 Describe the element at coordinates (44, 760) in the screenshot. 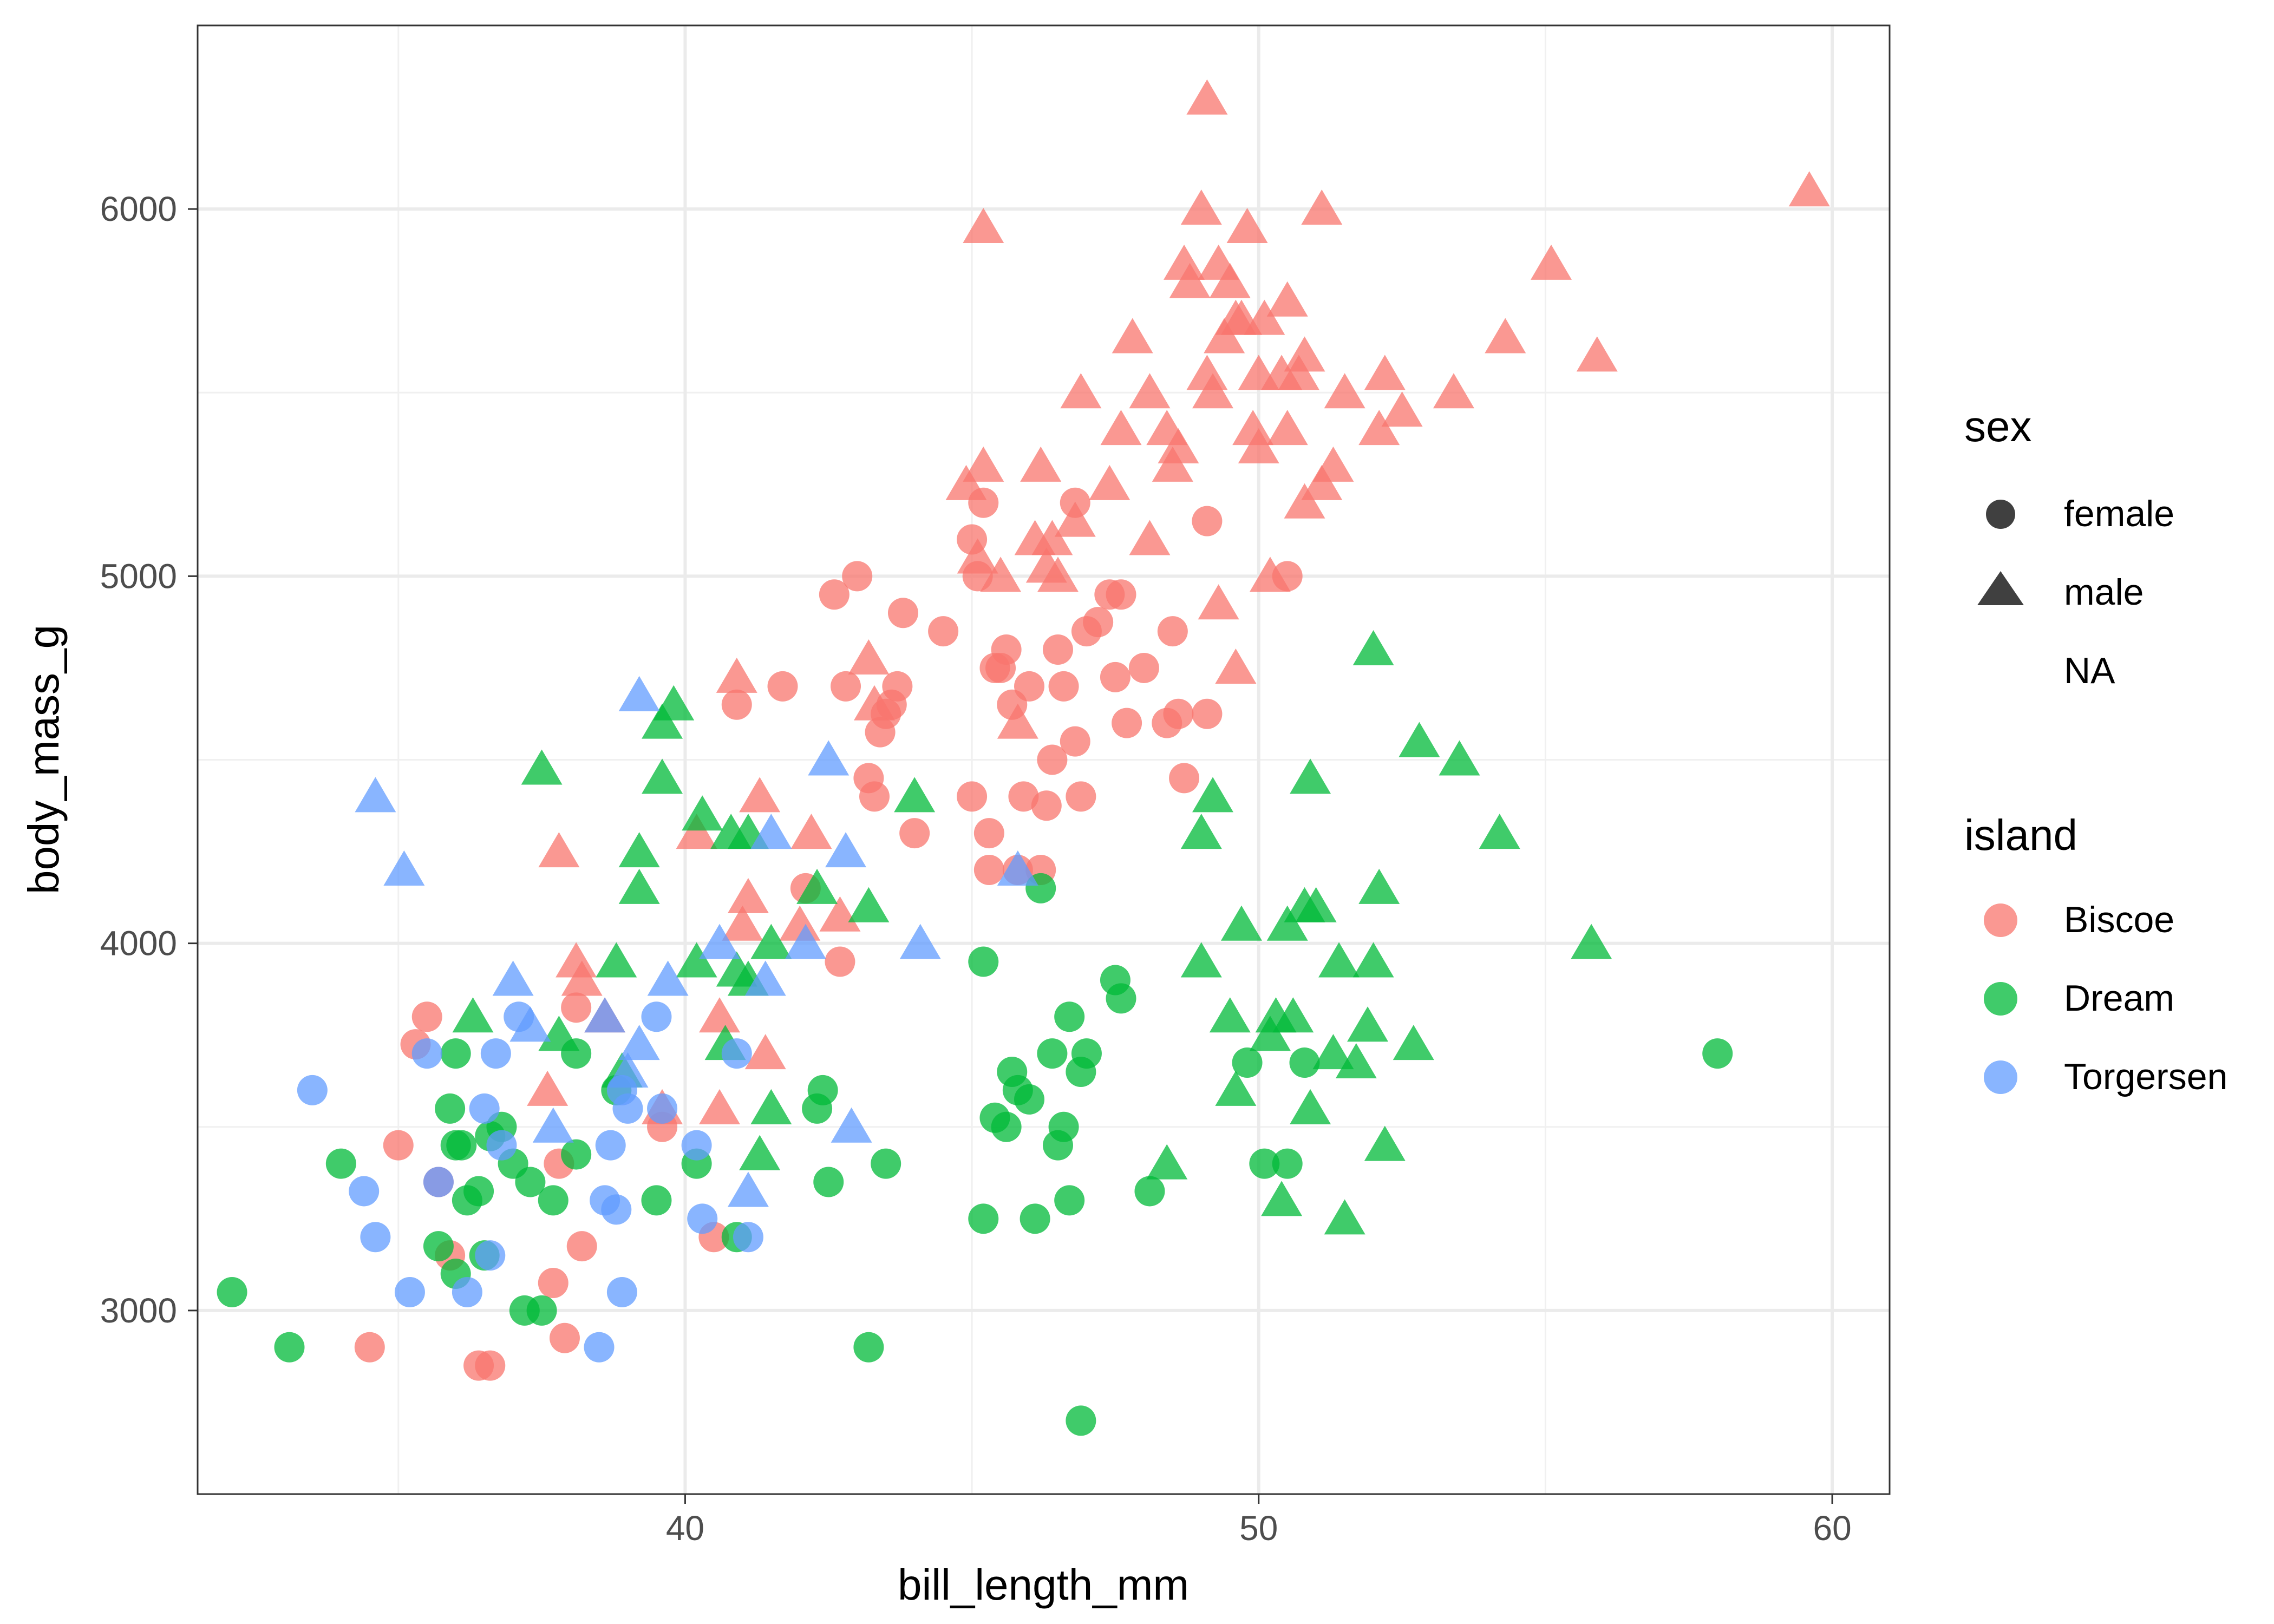

I see `y-axis-title: body_mass_g` at that location.